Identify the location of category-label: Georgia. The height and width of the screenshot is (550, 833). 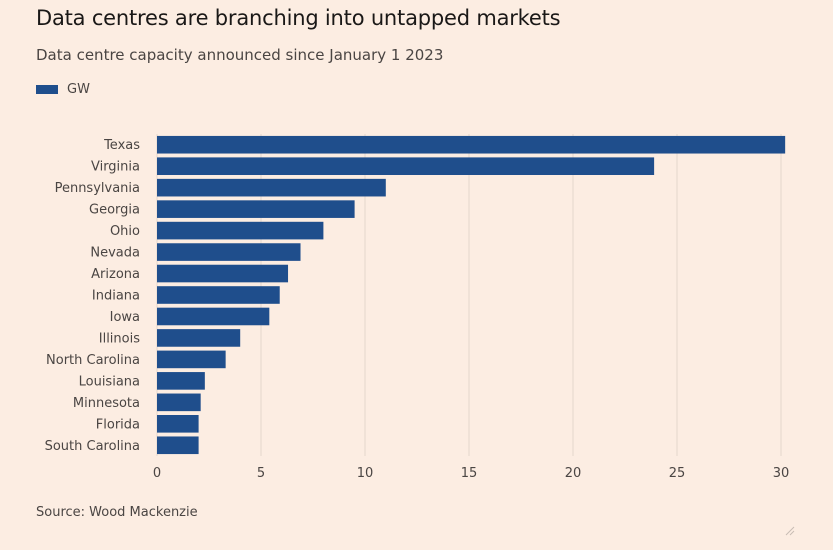
(114, 210).